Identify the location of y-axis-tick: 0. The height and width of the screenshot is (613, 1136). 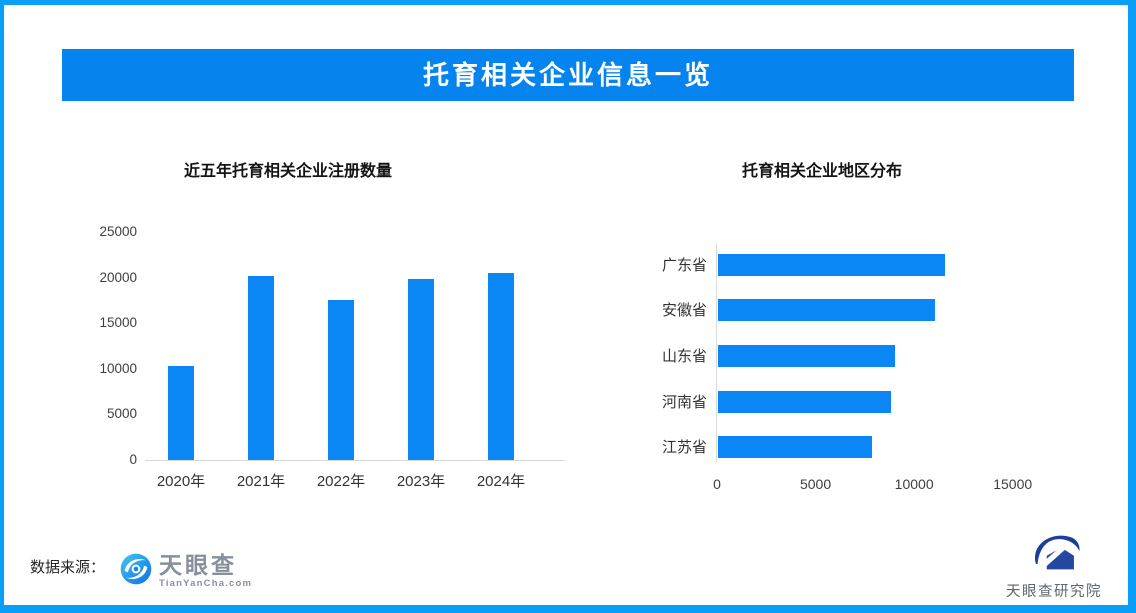
(133, 459).